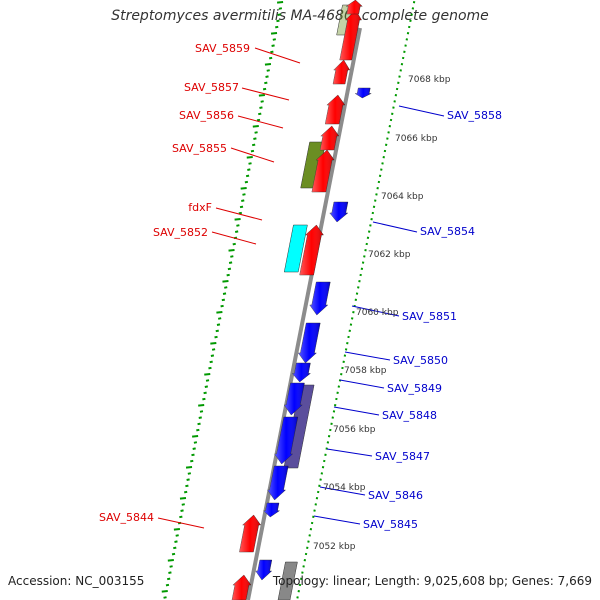  Describe the element at coordinates (354, 430) in the screenshot. I see `scale-label: 7056 kbp` at that location.